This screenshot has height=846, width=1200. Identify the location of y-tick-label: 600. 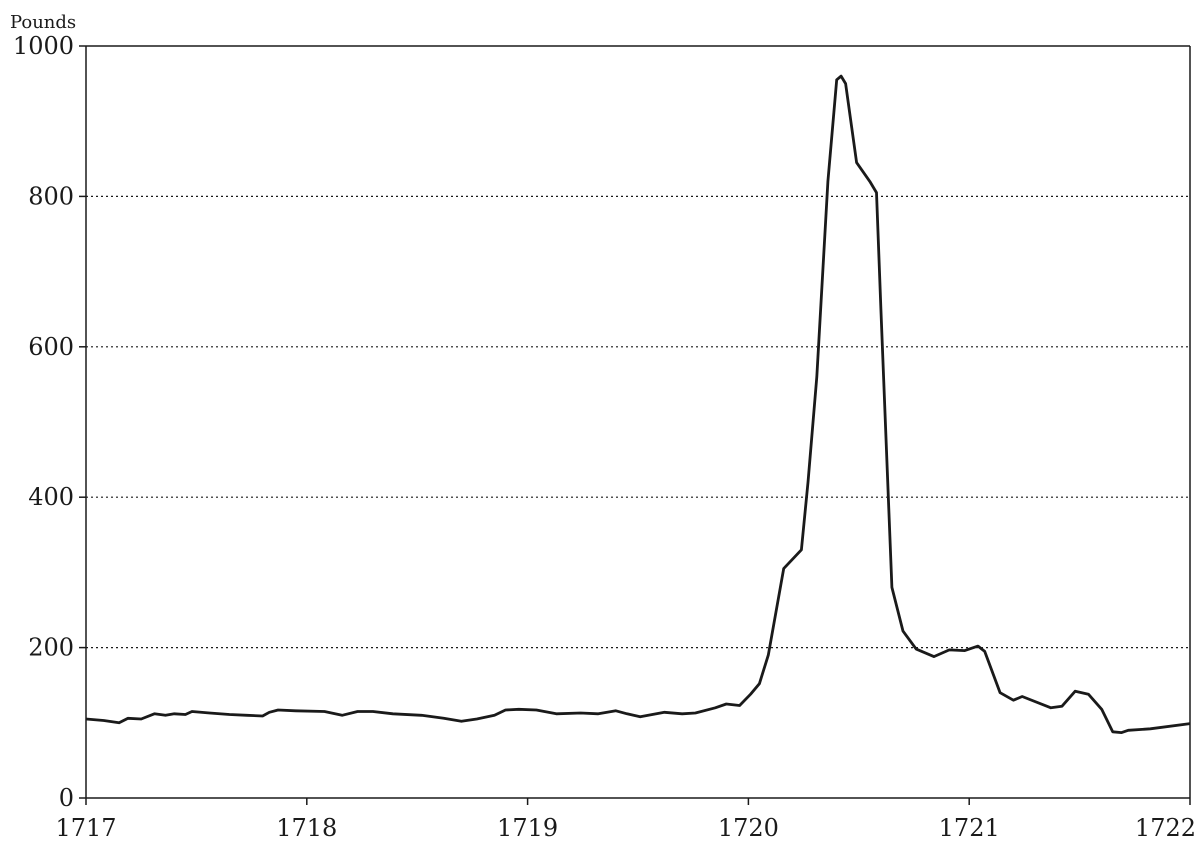
(51, 347).